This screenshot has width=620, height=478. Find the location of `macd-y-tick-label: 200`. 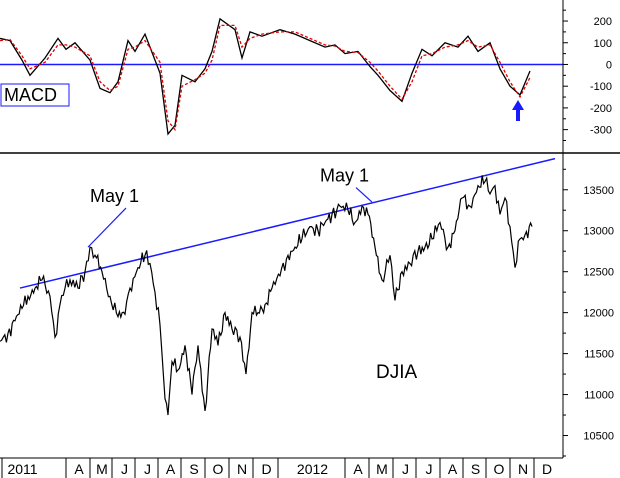

macd-y-tick-label: 200 is located at coordinates (603, 22).